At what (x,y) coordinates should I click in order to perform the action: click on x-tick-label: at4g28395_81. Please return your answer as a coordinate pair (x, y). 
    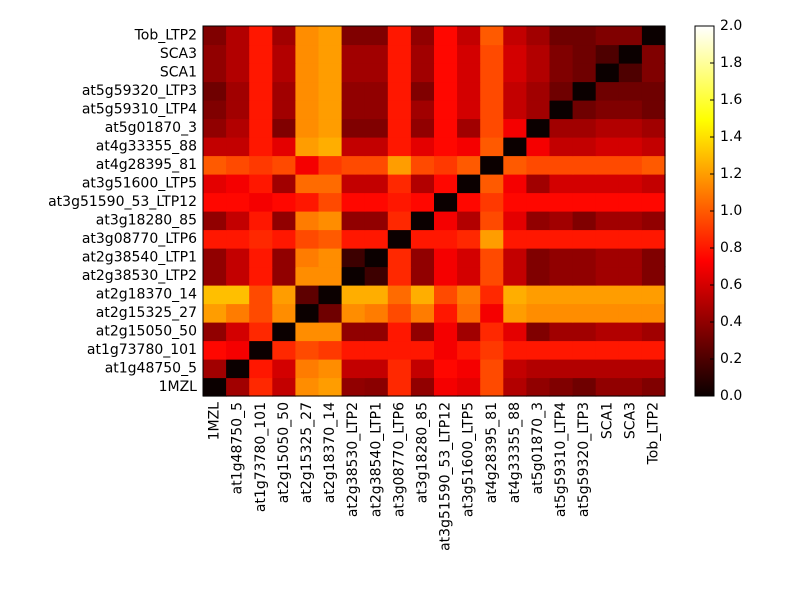
    Looking at the image, I should click on (492, 452).